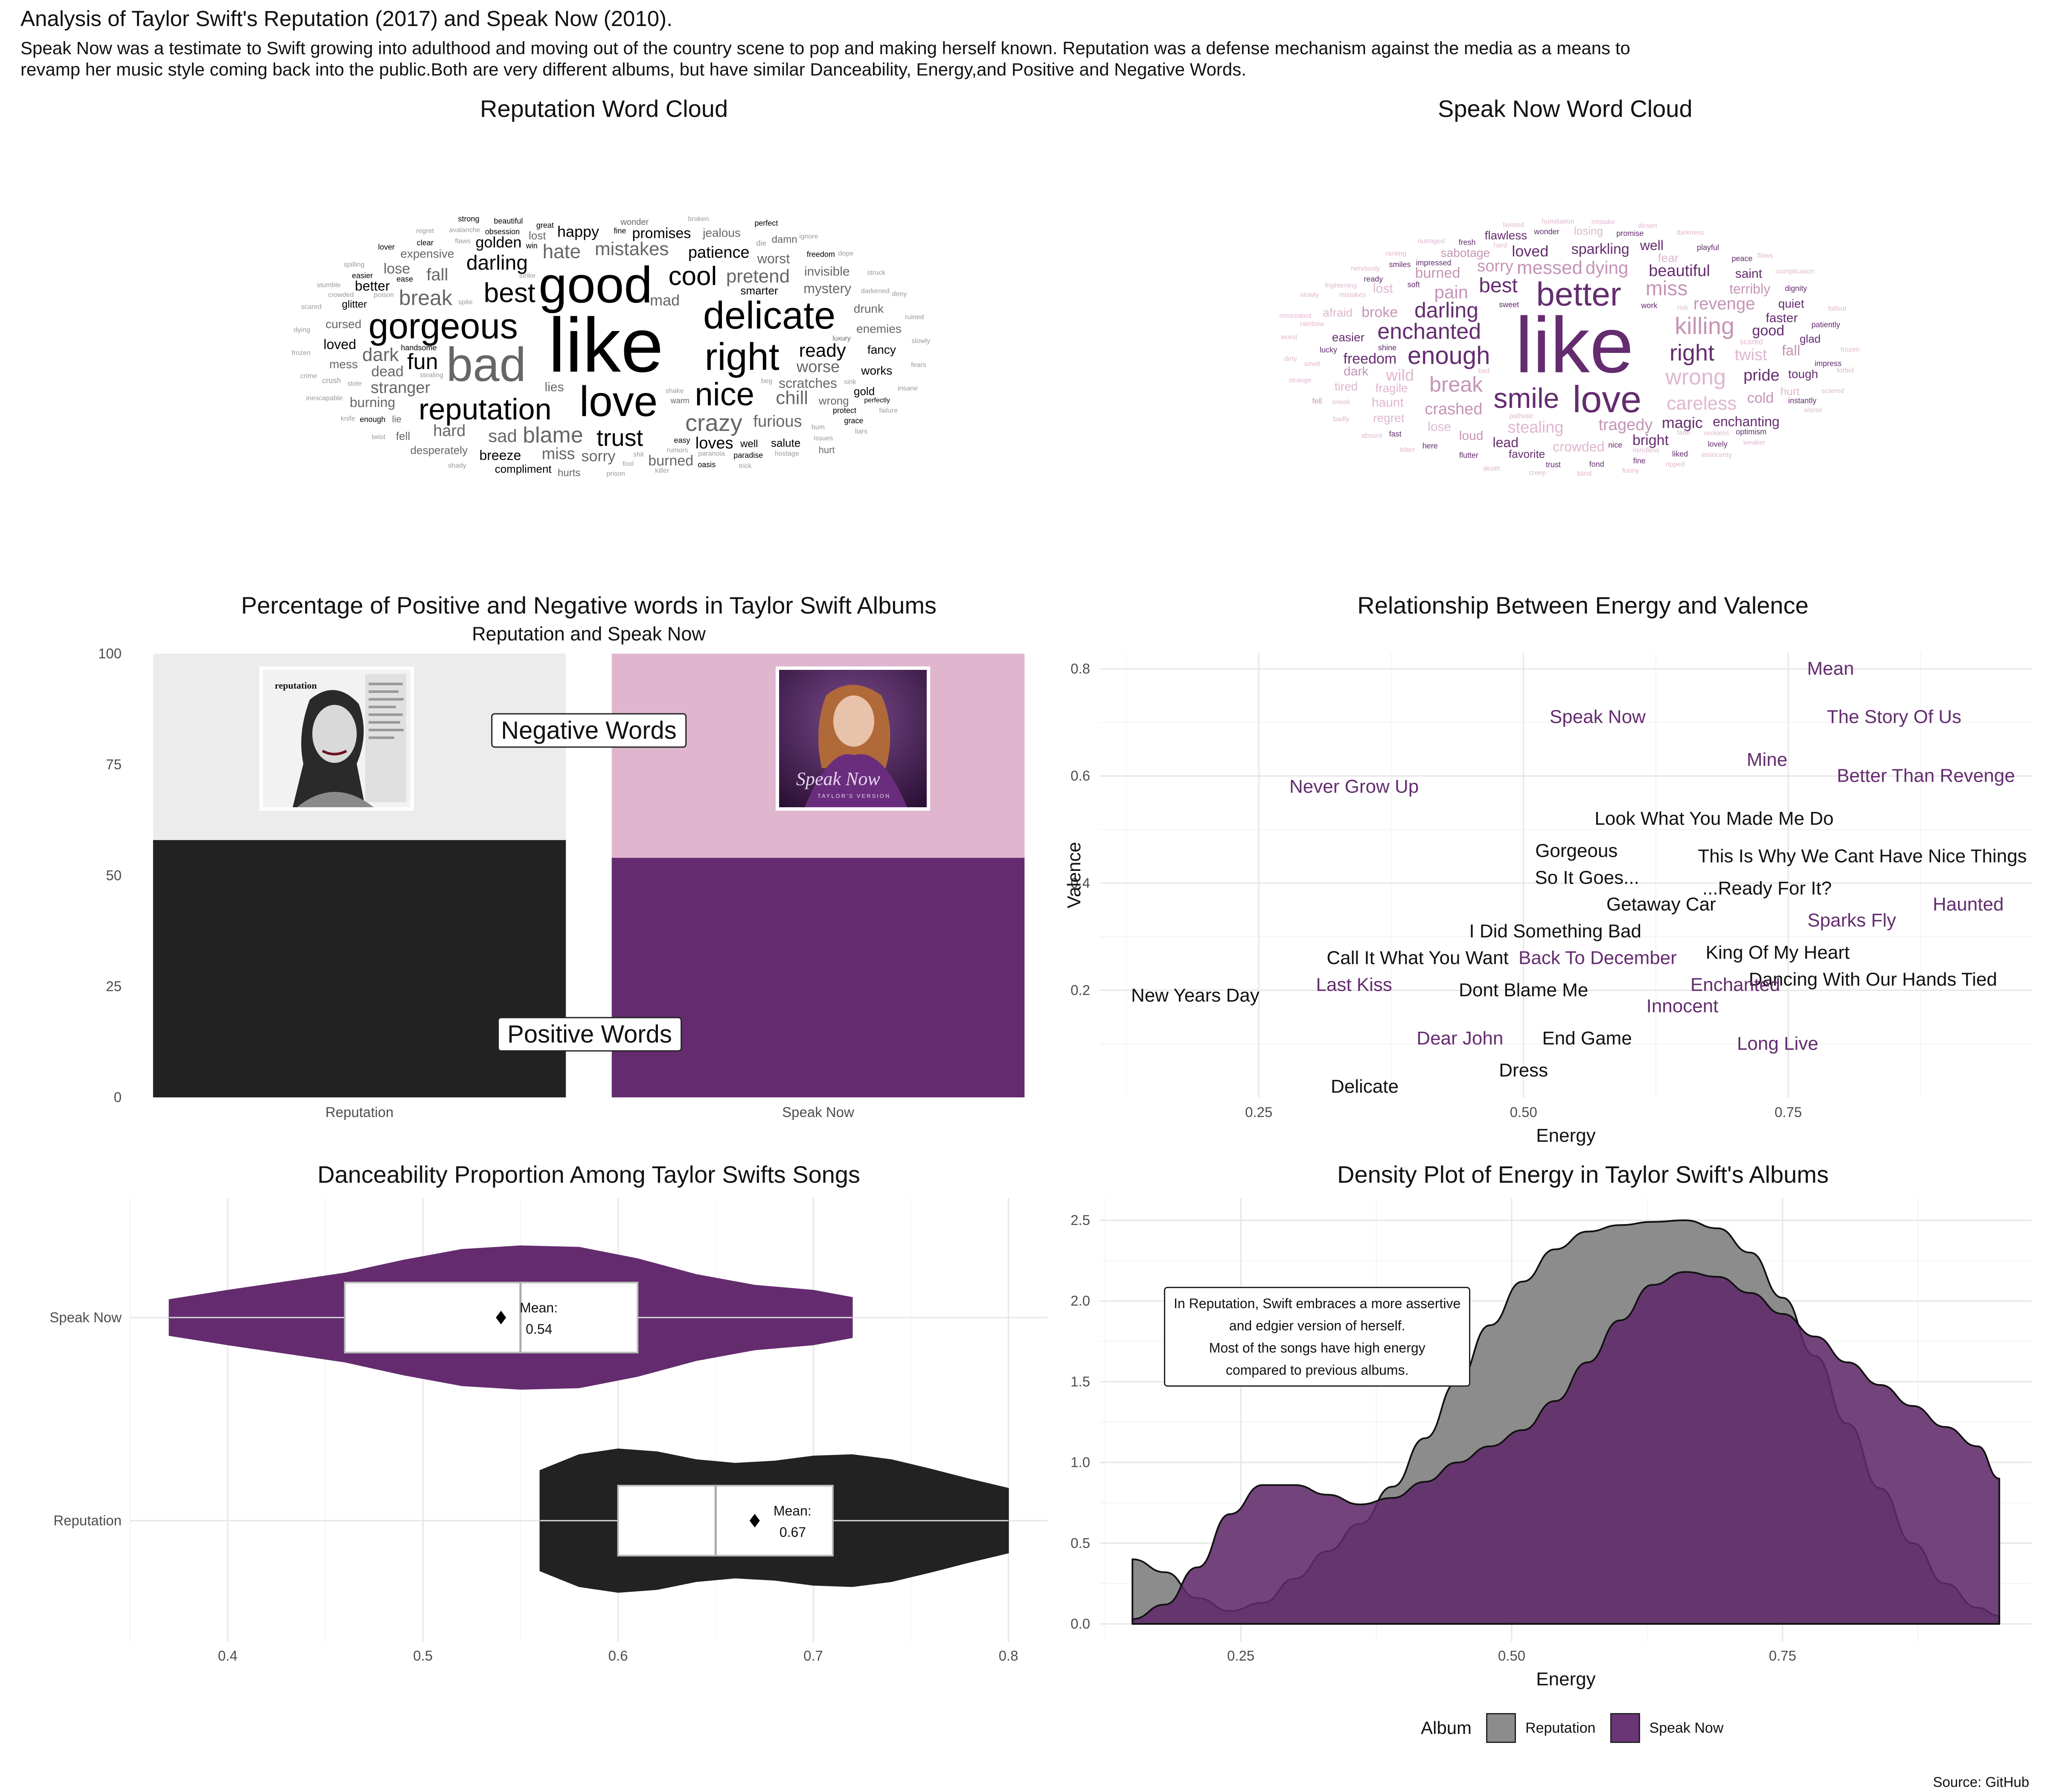 The width and height of the screenshot is (2048, 1792). What do you see at coordinates (1317, 400) in the screenshot?
I see `wordcloud-word: fell` at bounding box center [1317, 400].